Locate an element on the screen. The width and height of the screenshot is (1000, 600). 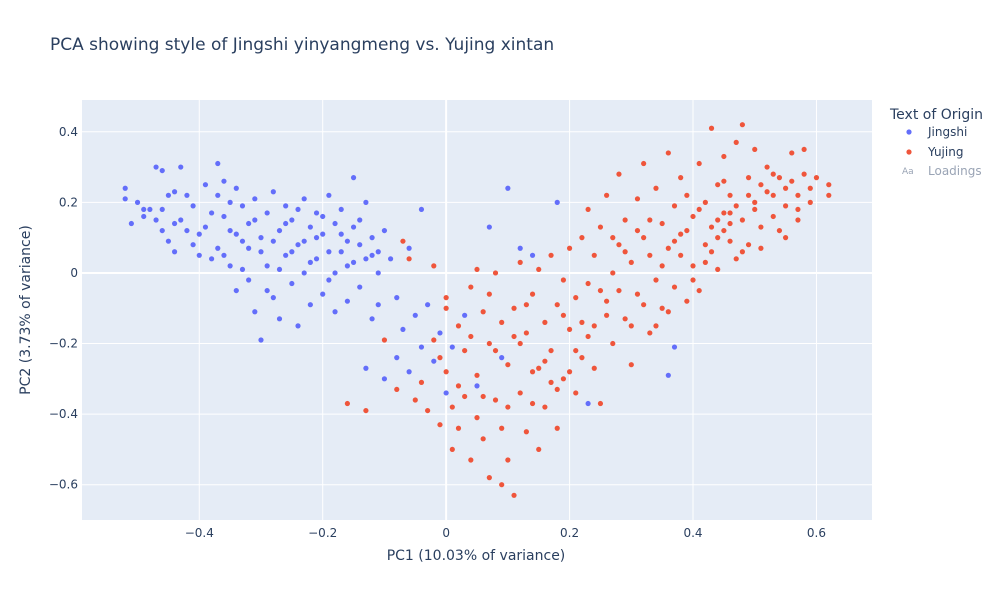
y-tick-labels: 0.4 0.2 0 −0.2 −0.4 −0.6 is located at coordinates (63, 308).